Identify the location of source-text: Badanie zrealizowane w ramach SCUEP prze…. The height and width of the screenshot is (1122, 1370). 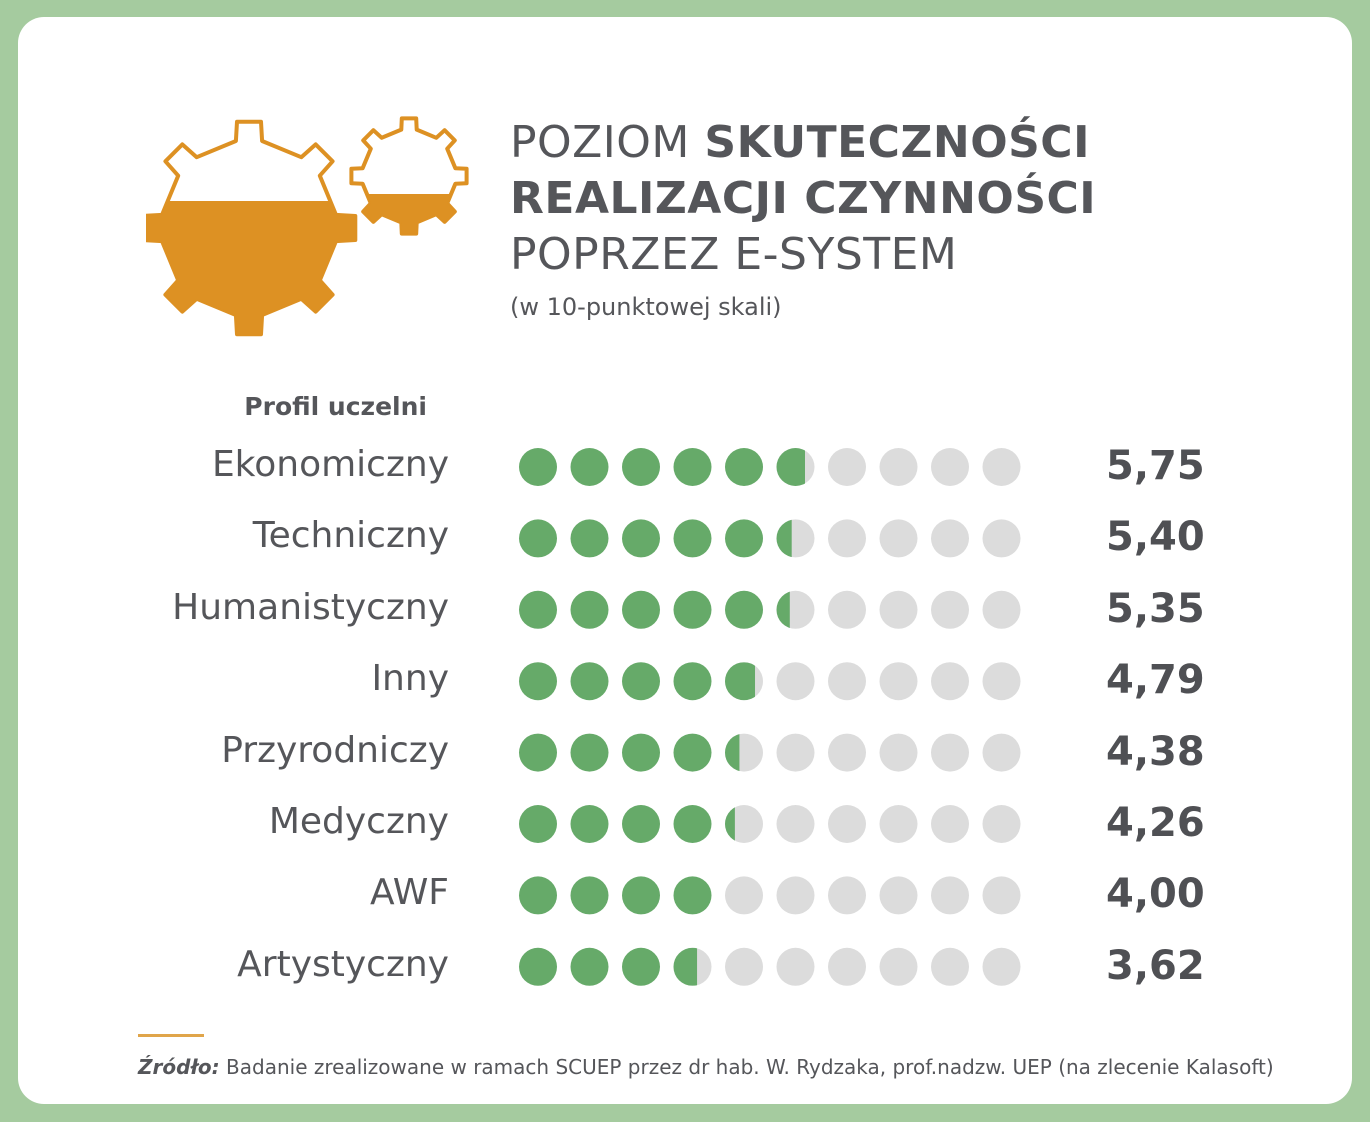
(746, 1067).